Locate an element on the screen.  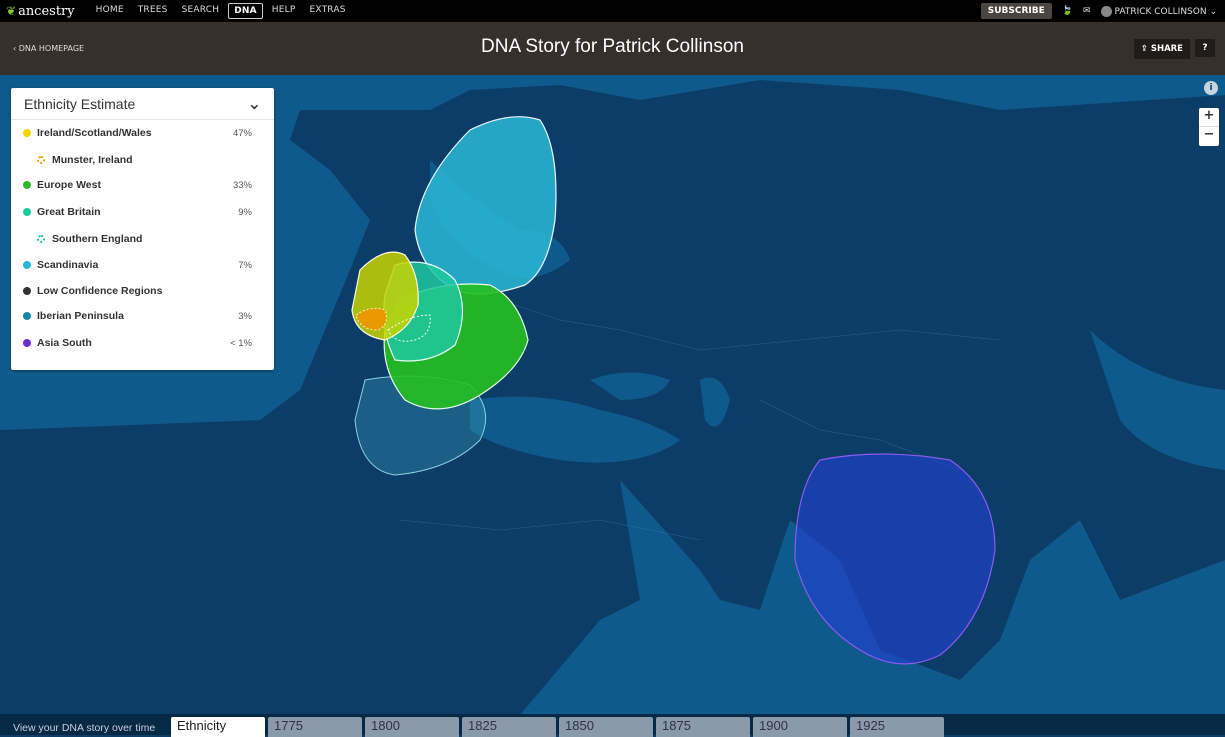
ethnicity-item: Ireland/Scotland/Wales 47% is located at coordinates (138, 133).